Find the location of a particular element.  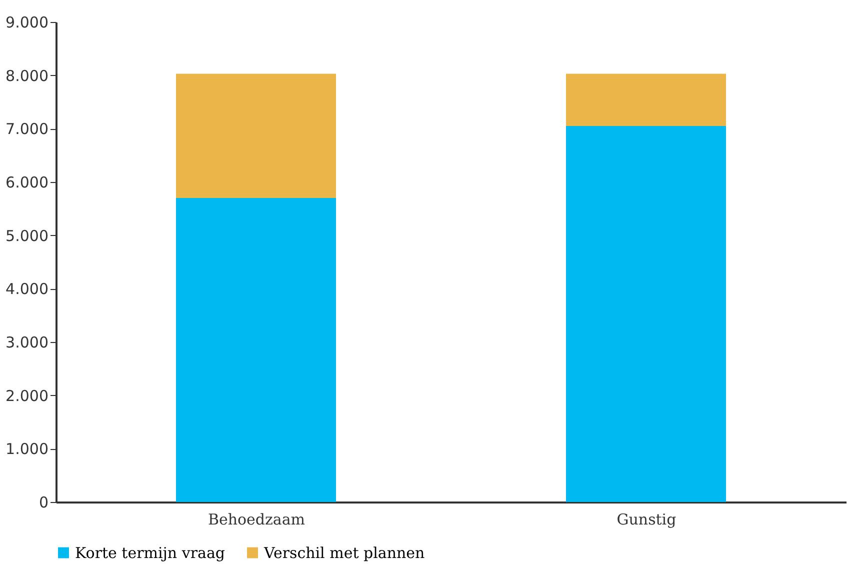

y-tick-label: 5.000 is located at coordinates (27, 235).